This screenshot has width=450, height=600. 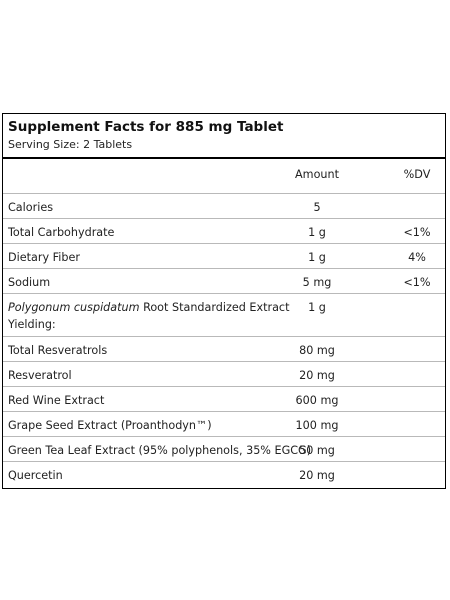 What do you see at coordinates (224, 281) in the screenshot?
I see `table-row: Sodium 5 mg <1%` at bounding box center [224, 281].